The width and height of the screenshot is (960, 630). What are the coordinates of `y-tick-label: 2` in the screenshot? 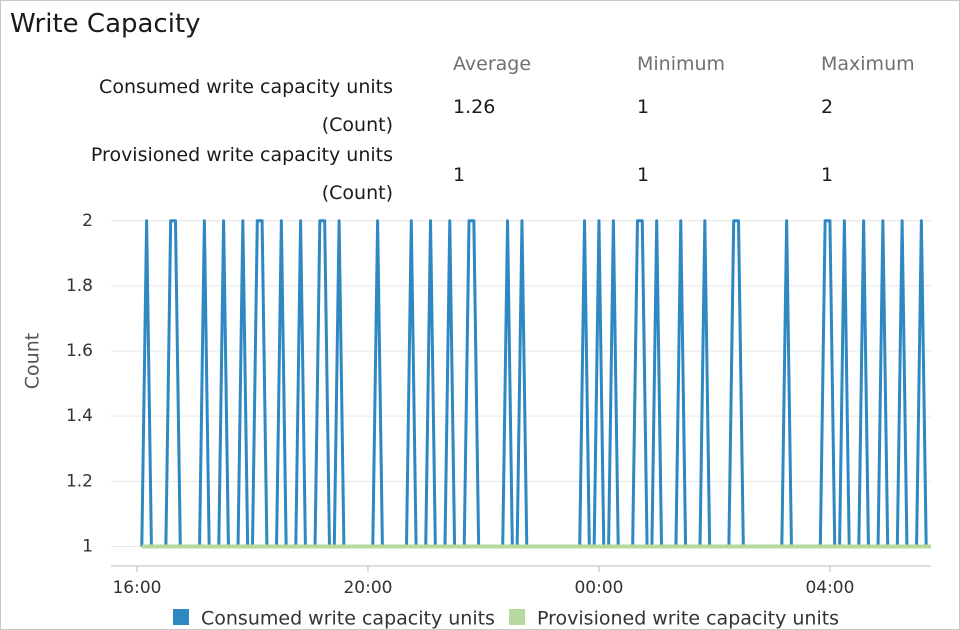 It's located at (87, 221).